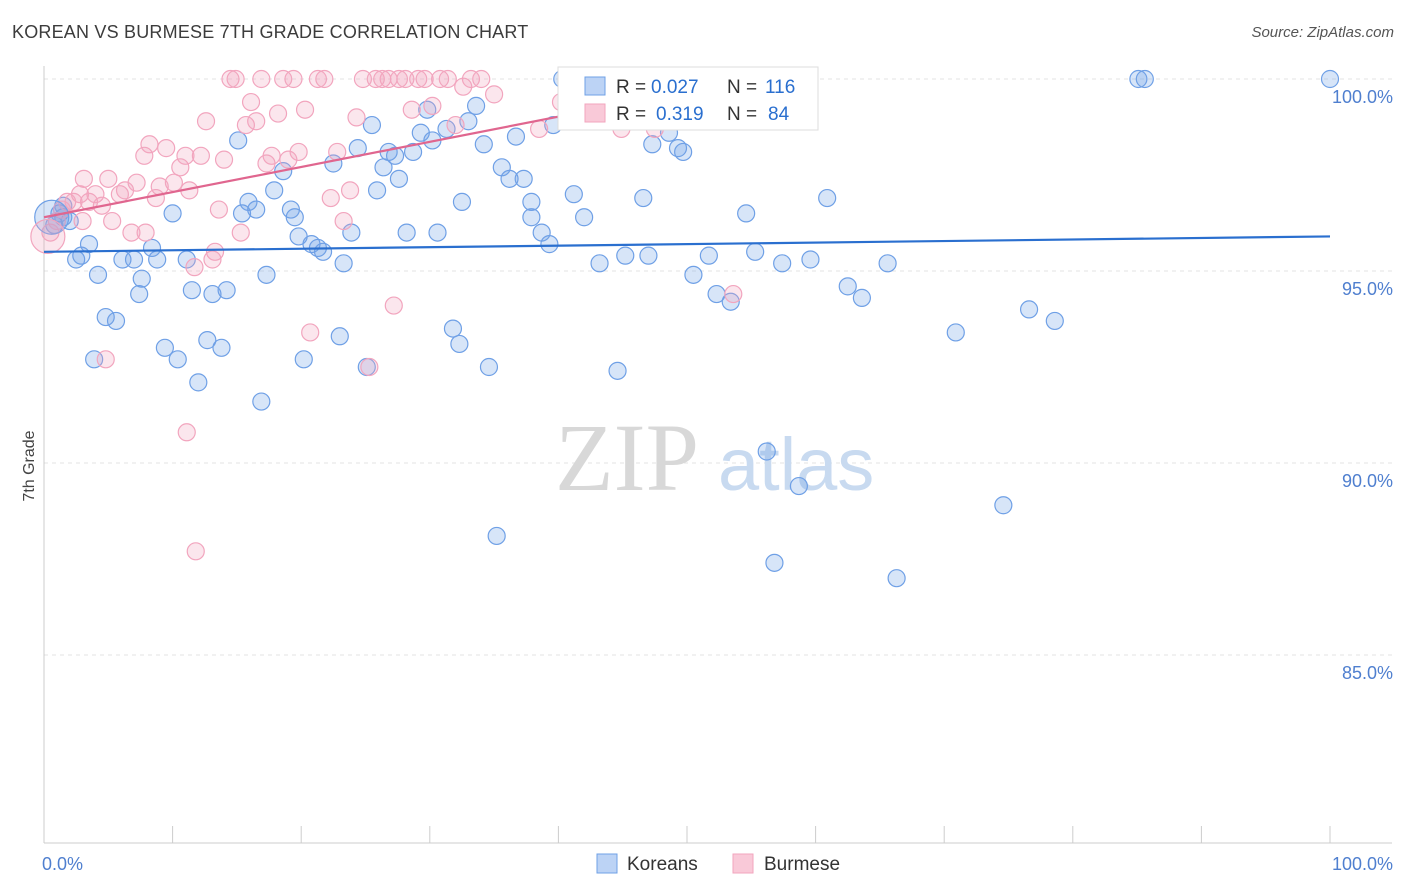 This screenshot has width=1406, height=892. I want to click on koreans-swatch, so click(595, 86).